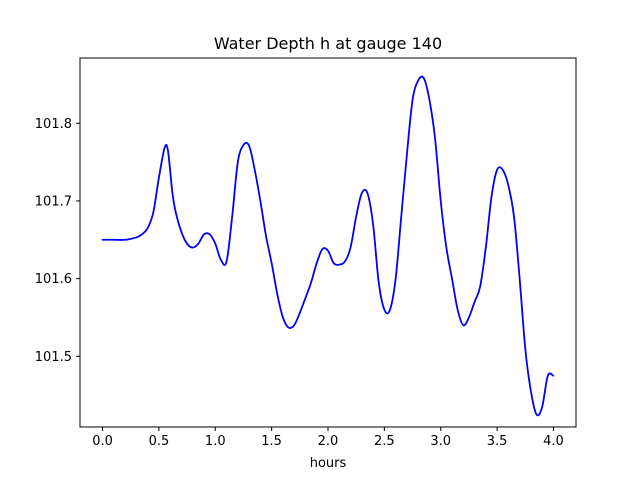 The width and height of the screenshot is (640, 480). I want to click on y-tick-label: 101.7, so click(53, 201).